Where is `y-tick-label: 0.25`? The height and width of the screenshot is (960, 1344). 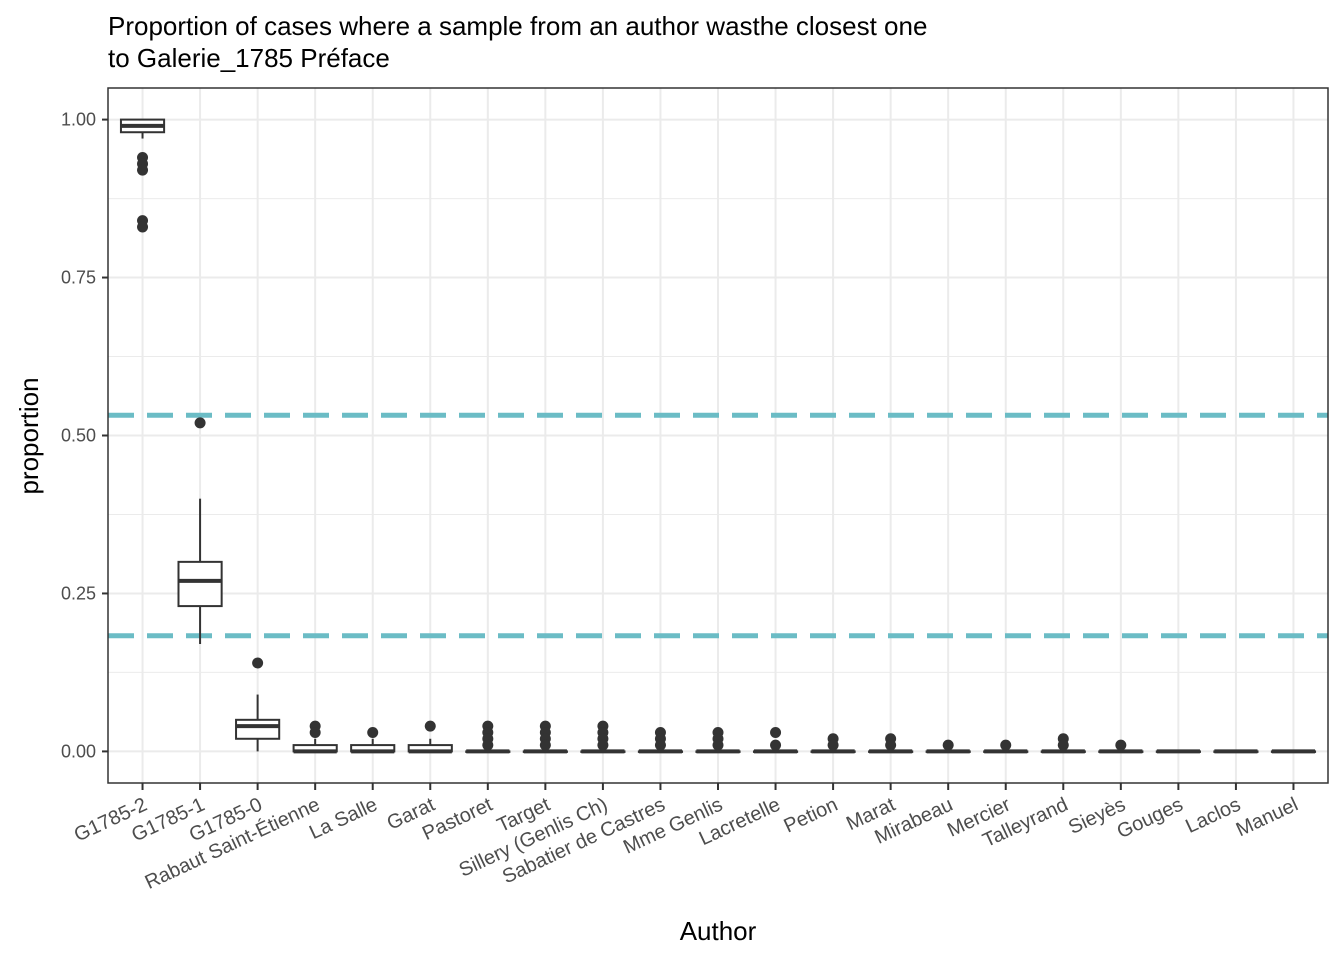
y-tick-label: 0.25 is located at coordinates (78, 593).